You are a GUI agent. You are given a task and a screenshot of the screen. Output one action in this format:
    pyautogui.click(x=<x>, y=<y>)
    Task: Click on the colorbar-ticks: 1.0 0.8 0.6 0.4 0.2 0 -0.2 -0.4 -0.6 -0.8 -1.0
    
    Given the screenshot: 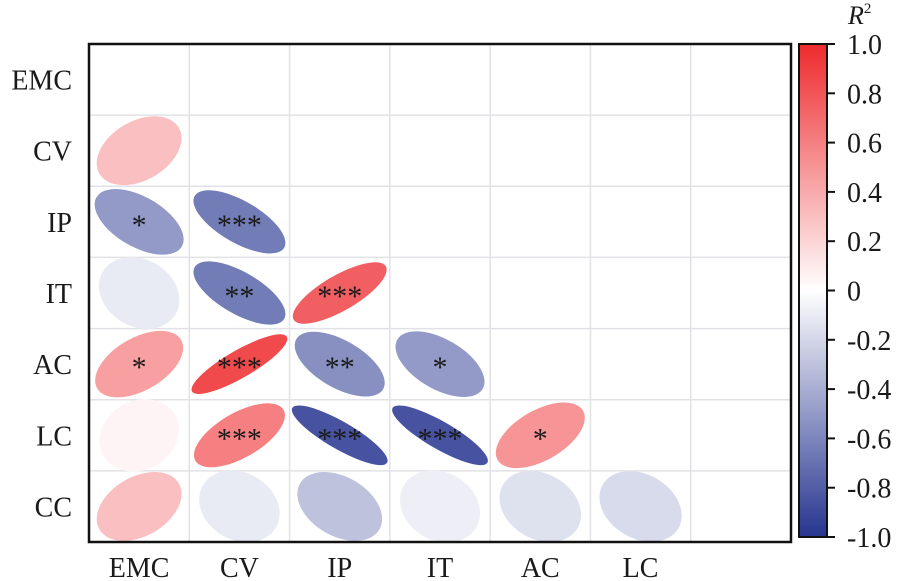 What is the action you would take?
    pyautogui.click(x=859, y=292)
    